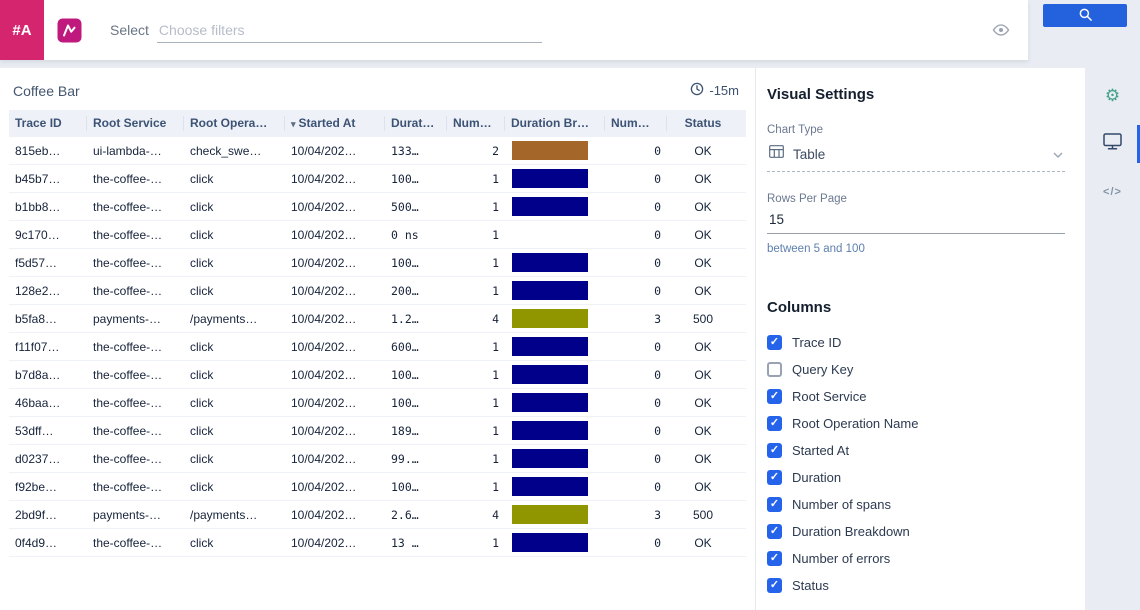 The width and height of the screenshot is (1140, 610). What do you see at coordinates (821, 94) in the screenshot?
I see `visual-settings-title: Visual Settings` at bounding box center [821, 94].